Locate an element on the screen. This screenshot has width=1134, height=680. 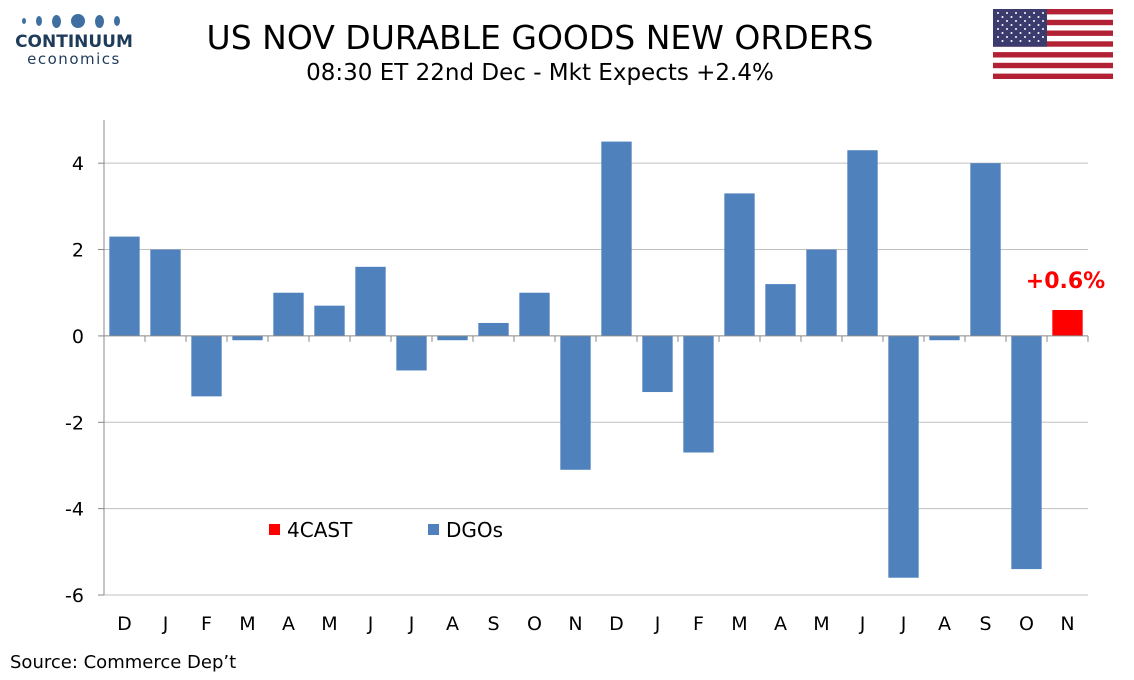
y-tick-label: 4 is located at coordinates (78, 164).